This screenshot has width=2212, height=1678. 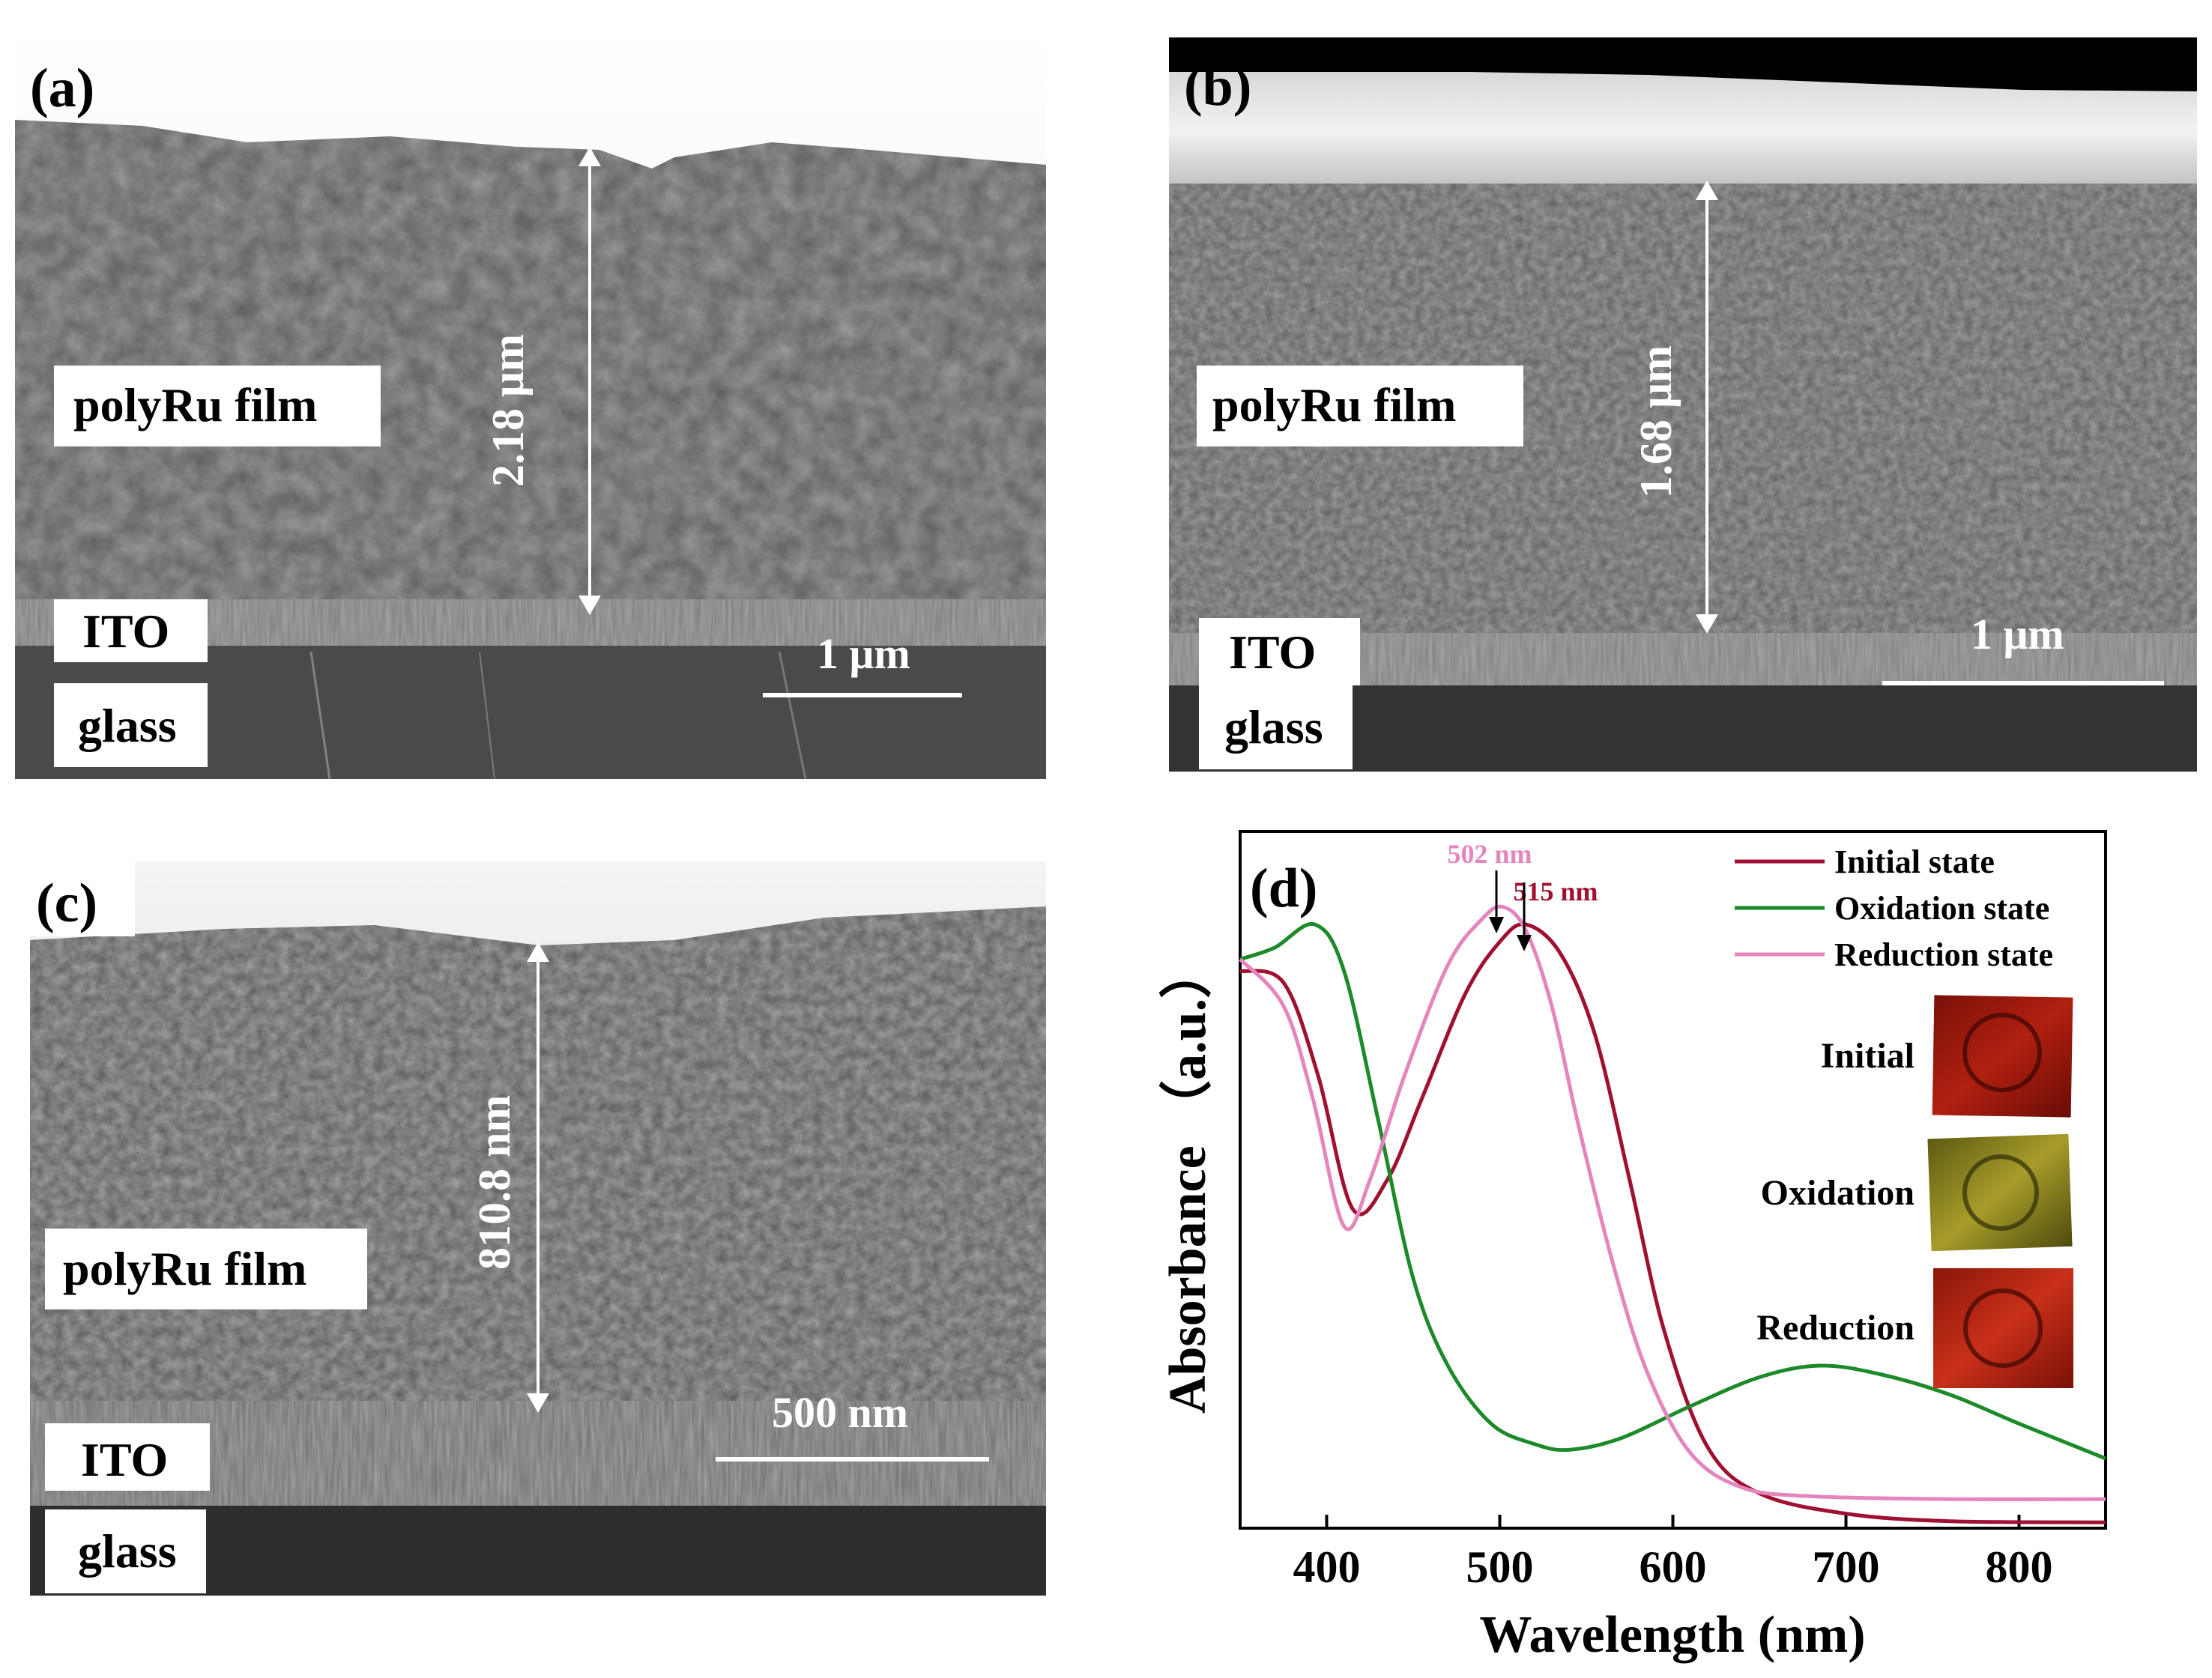 What do you see at coordinates (185, 1268) in the screenshot?
I see `panel-c-film-label: polyRu film` at bounding box center [185, 1268].